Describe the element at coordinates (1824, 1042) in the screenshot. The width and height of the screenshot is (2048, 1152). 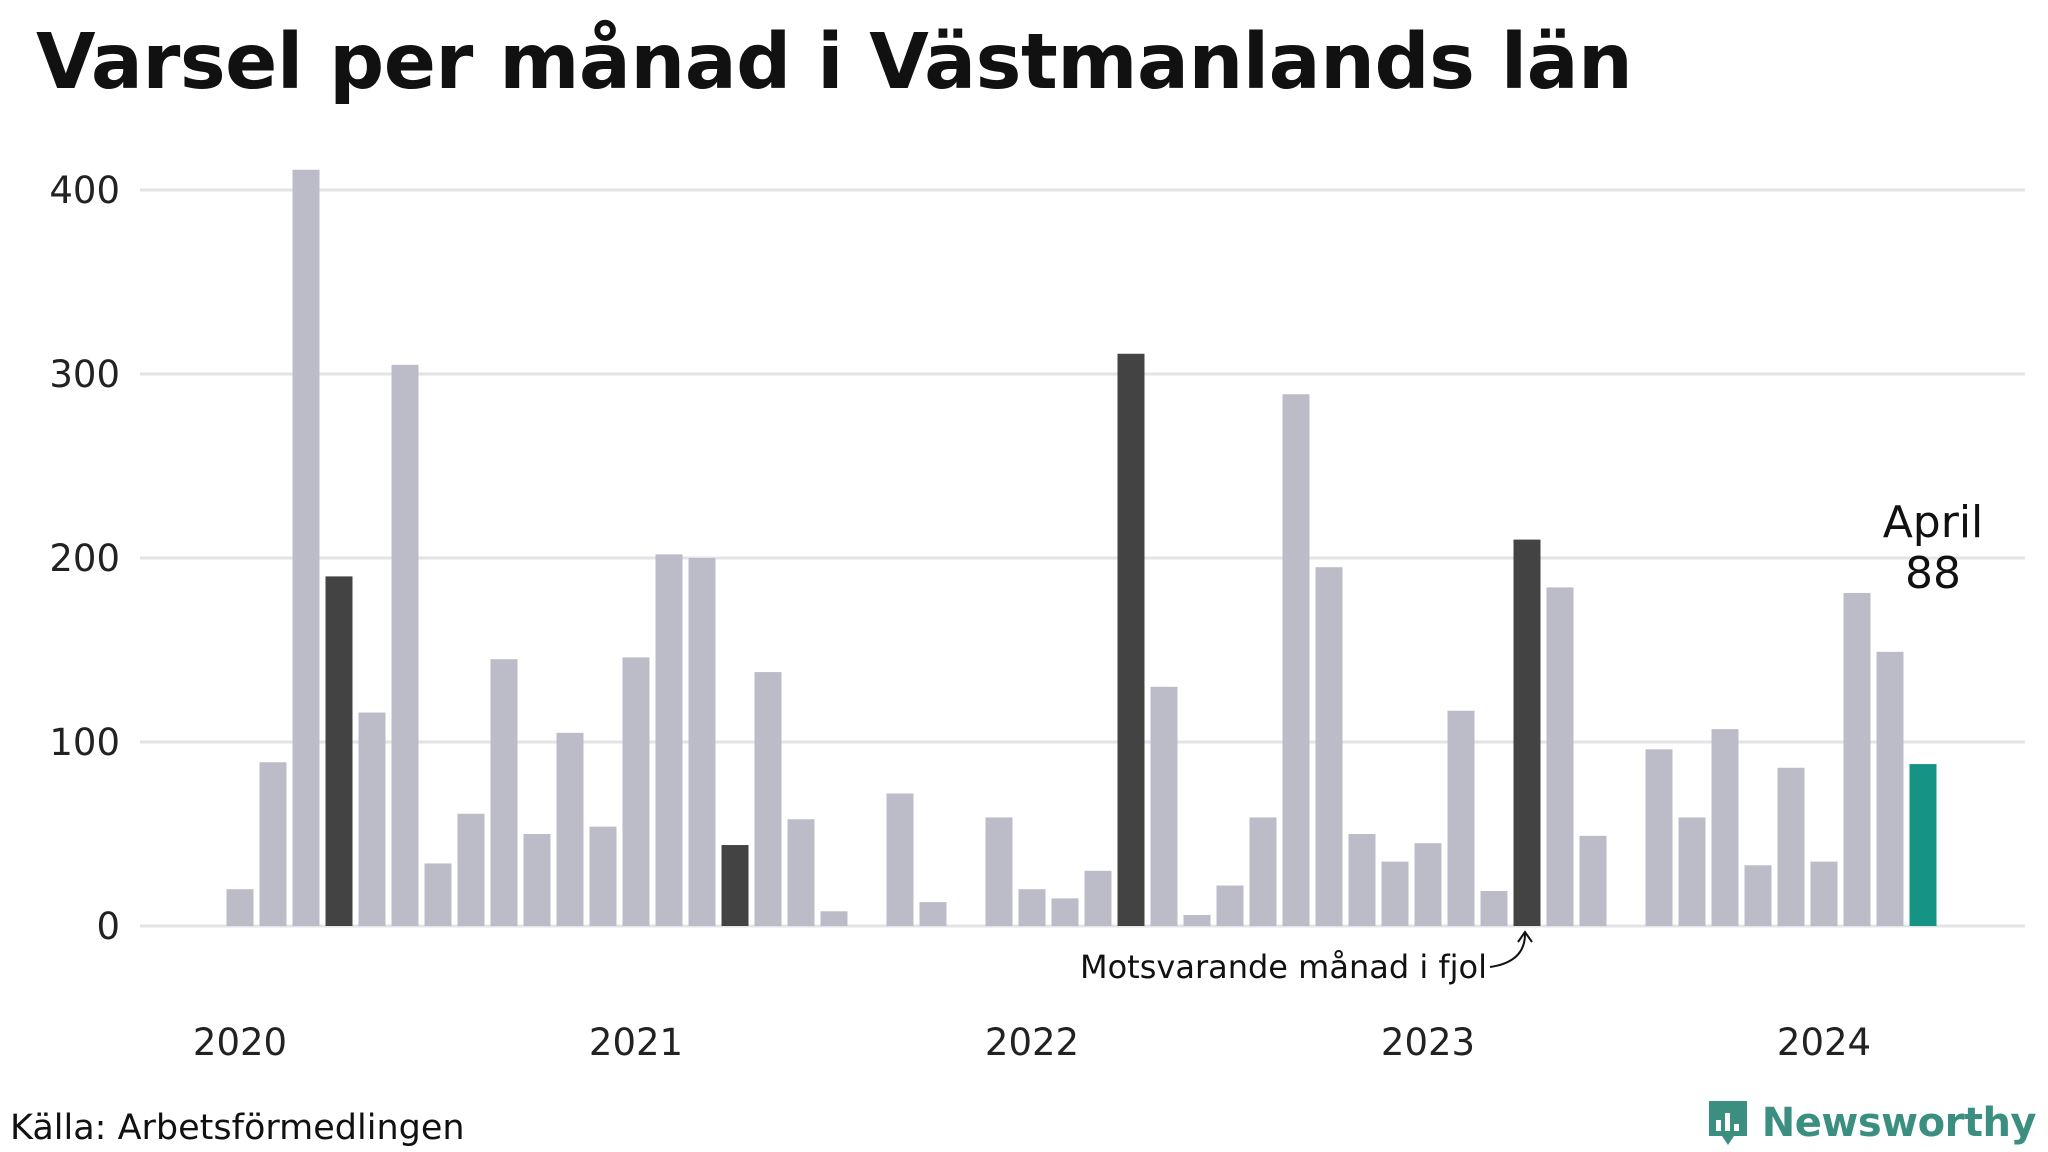
I see `x-tick-label: 2024` at that location.